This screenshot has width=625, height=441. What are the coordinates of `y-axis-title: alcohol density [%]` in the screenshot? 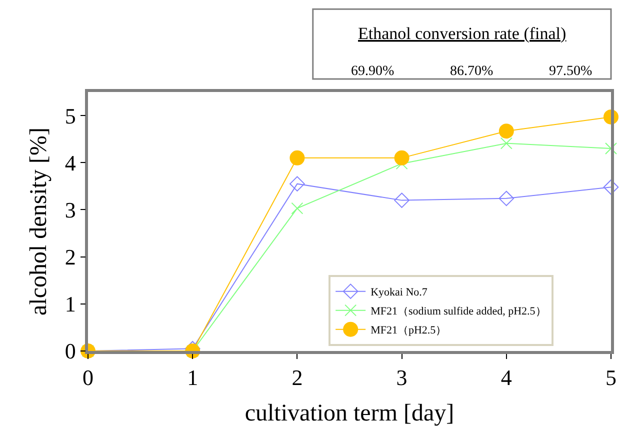 It's located at (39, 222).